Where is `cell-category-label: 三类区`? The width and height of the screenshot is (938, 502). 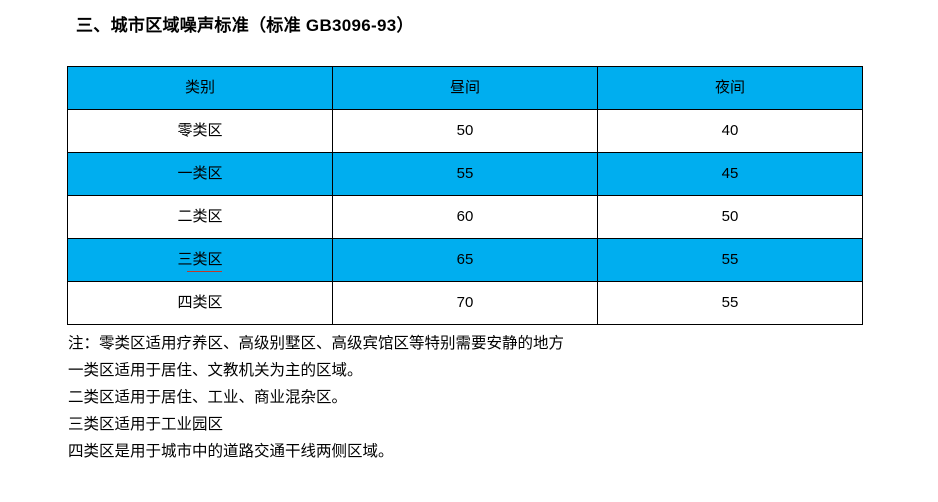
cell-category-label: 三类区 is located at coordinates (200, 261).